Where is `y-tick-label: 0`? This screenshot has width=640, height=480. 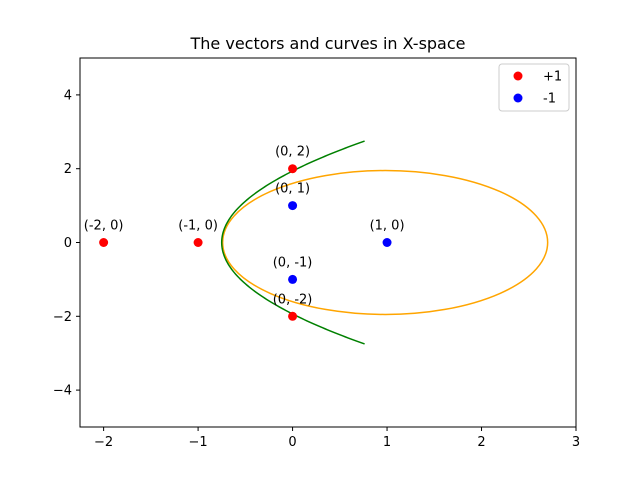 y-tick-label: 0 is located at coordinates (68, 243).